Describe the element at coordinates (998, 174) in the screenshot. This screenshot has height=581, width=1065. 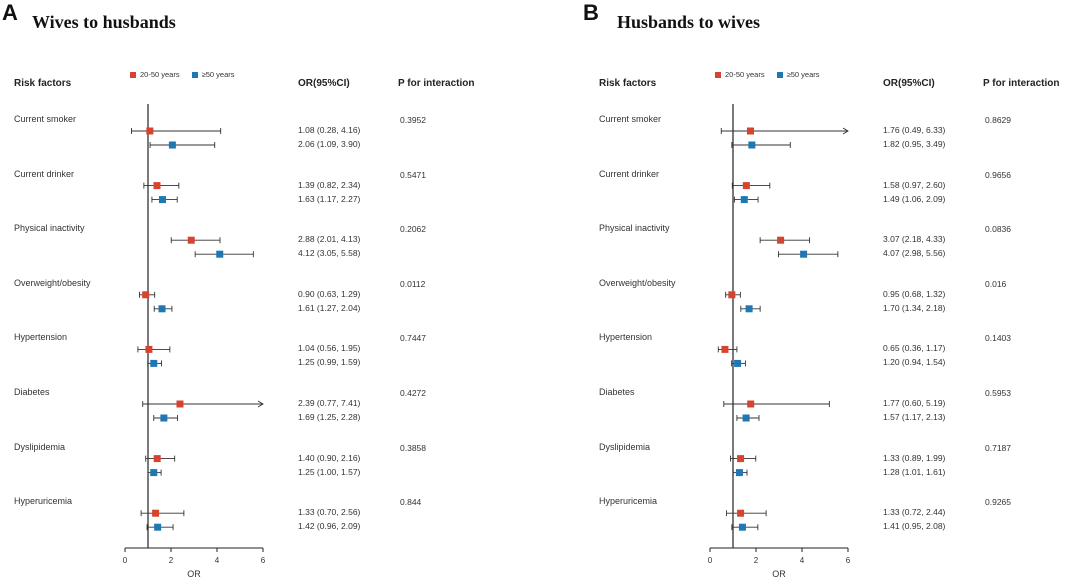
I see `p-interaction-value: 0.9656` at that location.